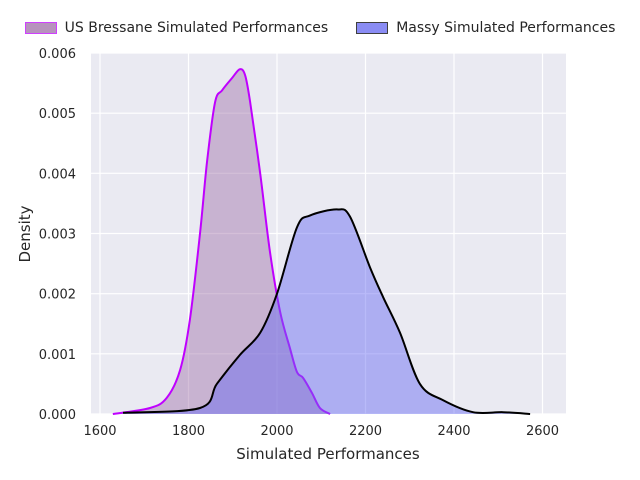 The height and width of the screenshot is (480, 640). What do you see at coordinates (372, 28) in the screenshot?
I see `legend-swatch-massy` at bounding box center [372, 28].